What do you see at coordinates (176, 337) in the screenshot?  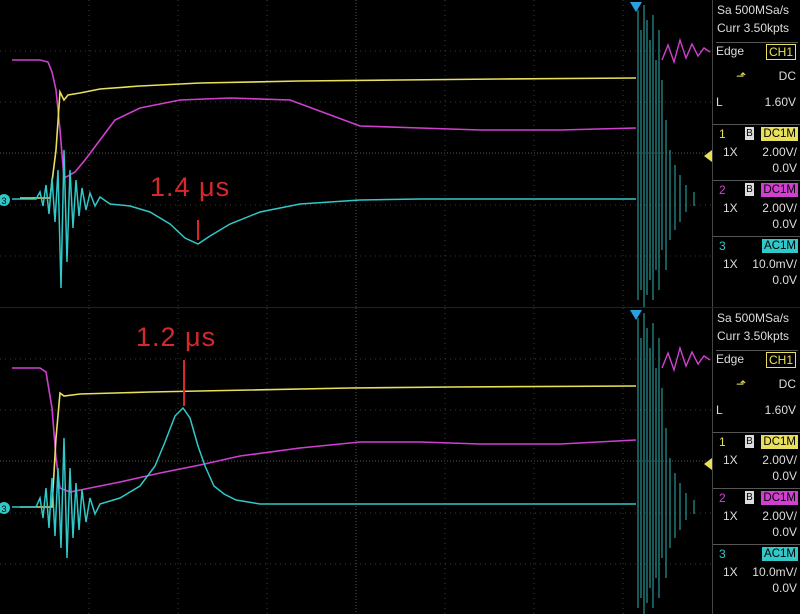 I see `timing-annotation: 1.2 μs` at bounding box center [176, 337].